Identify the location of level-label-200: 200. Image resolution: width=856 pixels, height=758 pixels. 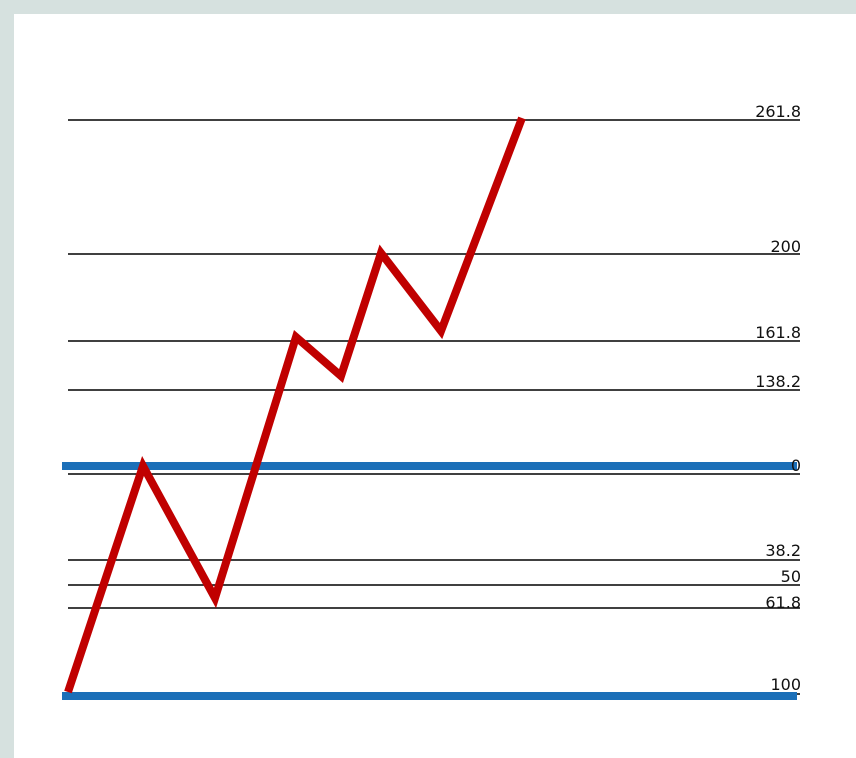
(785, 246).